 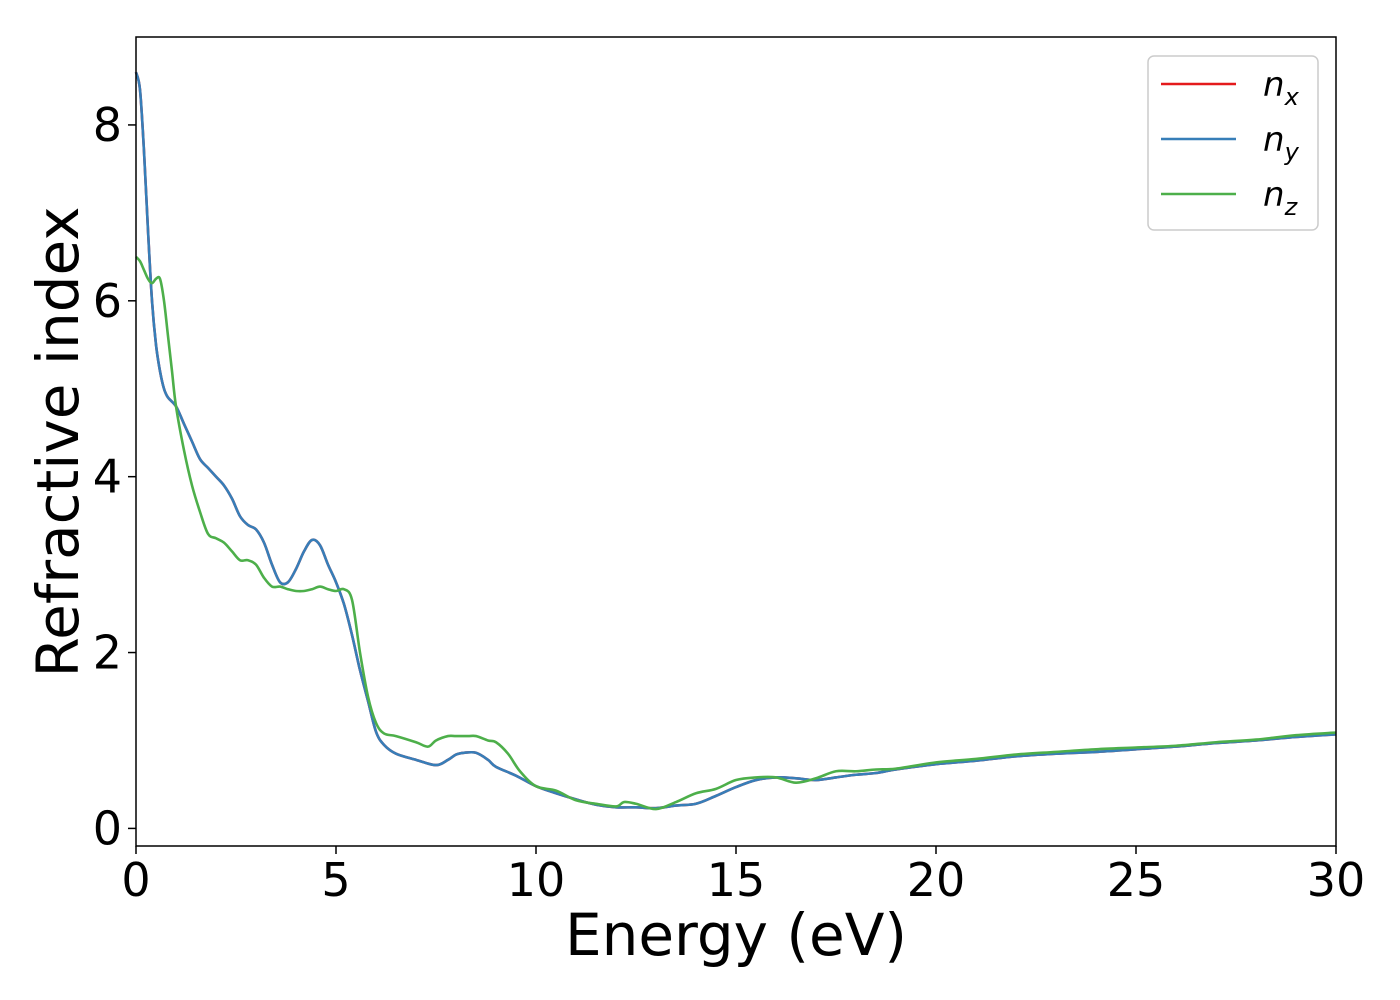 I want to click on legend-label-x: nx, so click(x=1281, y=88).